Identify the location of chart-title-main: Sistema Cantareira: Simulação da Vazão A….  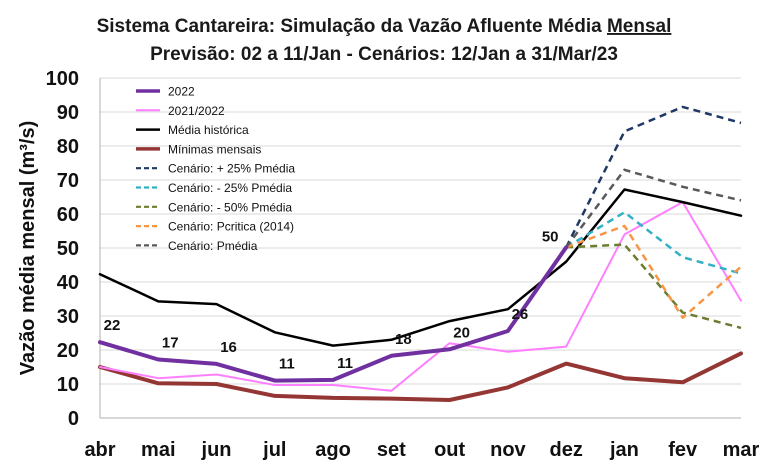
(350, 26).